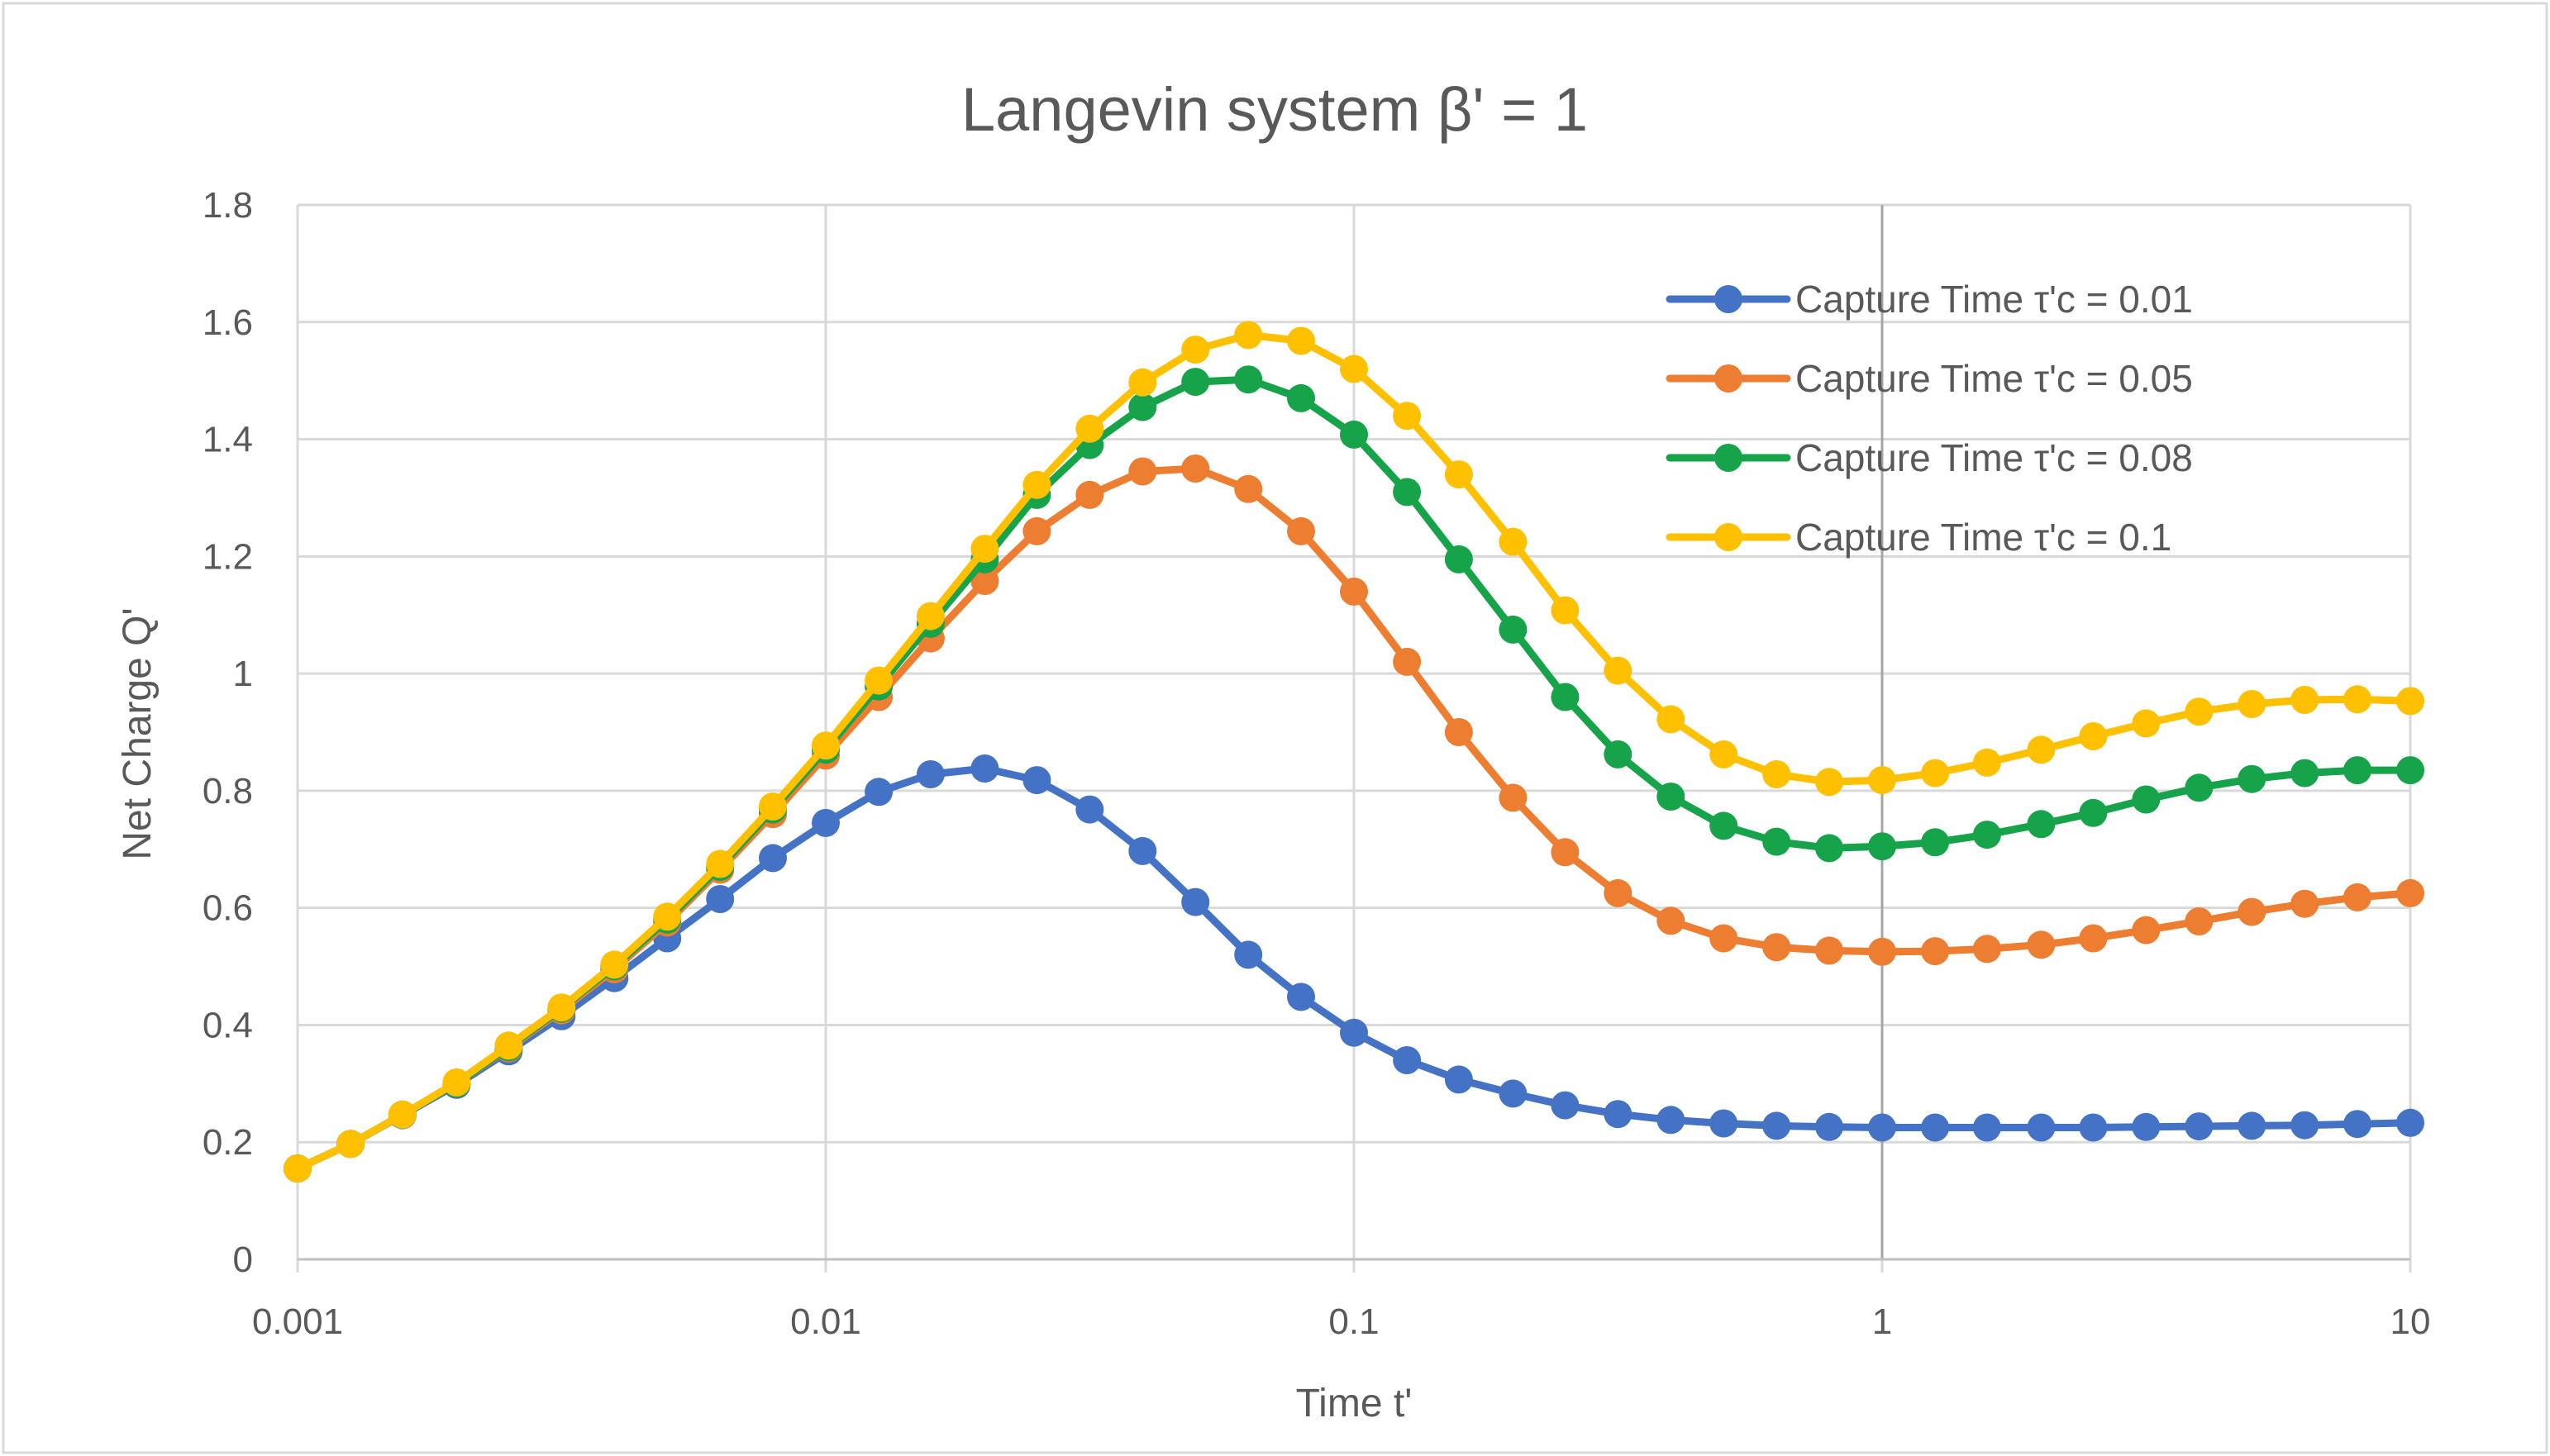  Describe the element at coordinates (1882, 1321) in the screenshot. I see `x-tick-label: 1` at that location.